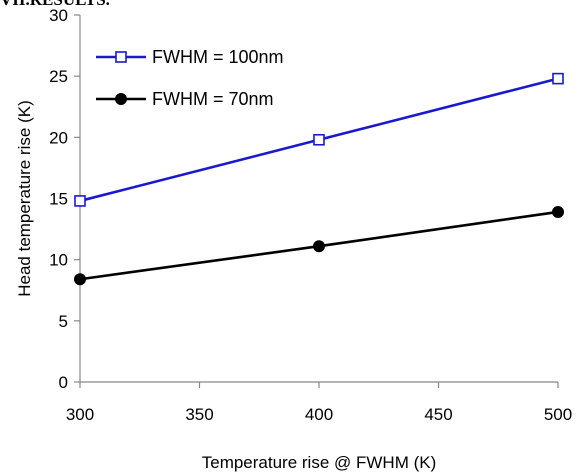 The height and width of the screenshot is (473, 583). I want to click on x-tick-label: 300, so click(80, 414).